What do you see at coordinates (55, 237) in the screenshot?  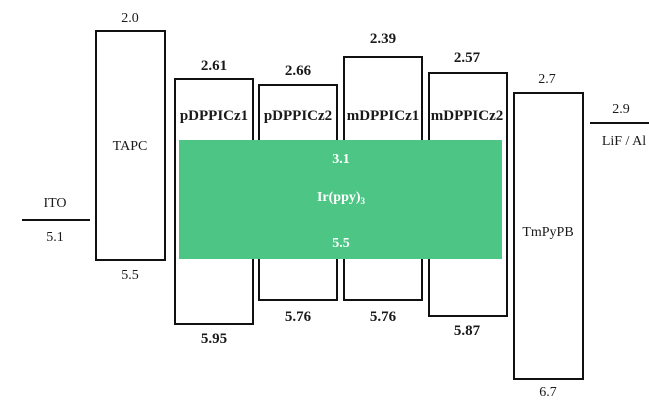 I see `ito-work-function: 5.1` at bounding box center [55, 237].